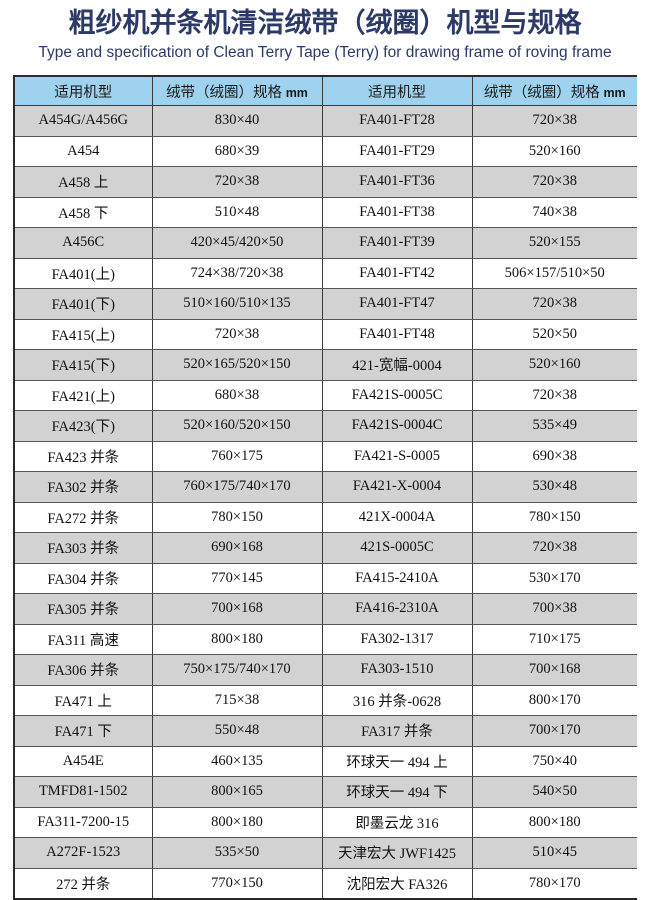 This screenshot has height=900, width=650. I want to click on table-row: FA421(上) 680×38 FA421S-0005C 720×38, so click(326, 395).